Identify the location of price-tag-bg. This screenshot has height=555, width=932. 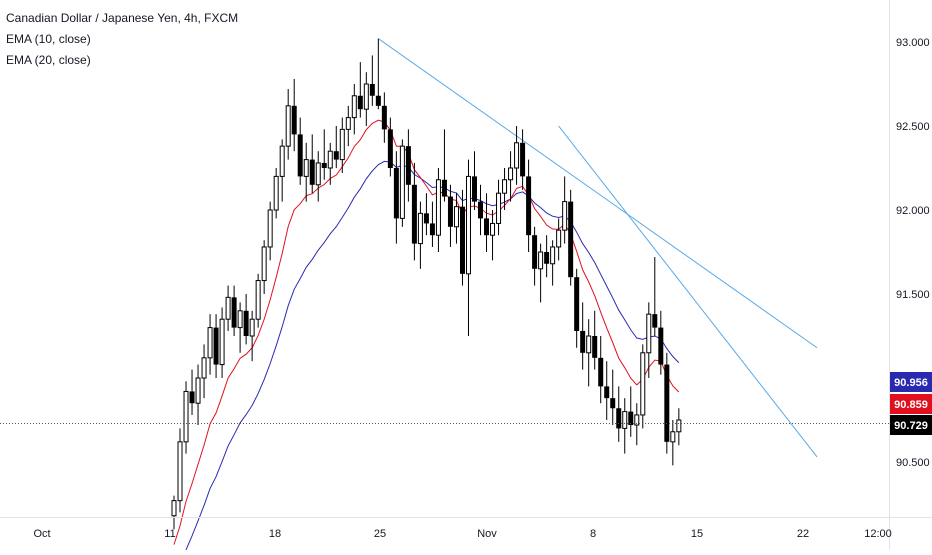
(911, 382).